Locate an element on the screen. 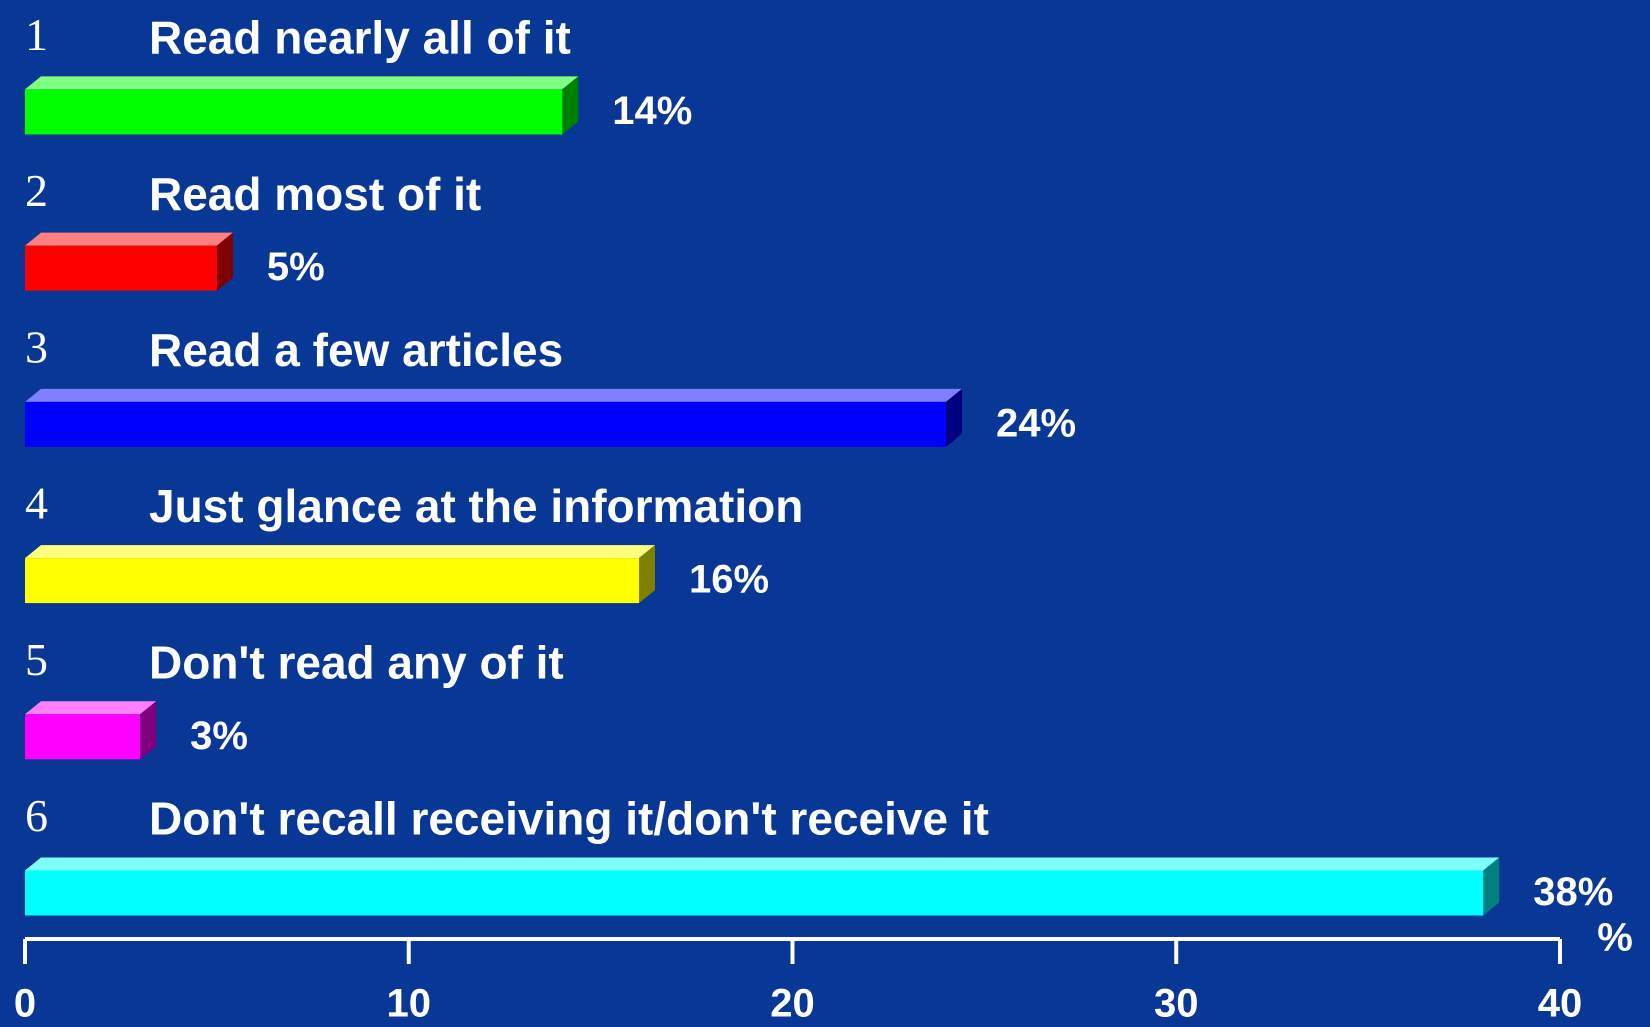 Image resolution: width=1650 pixels, height=1027 pixels. category-label: Just glance at the information is located at coordinates (476, 506).